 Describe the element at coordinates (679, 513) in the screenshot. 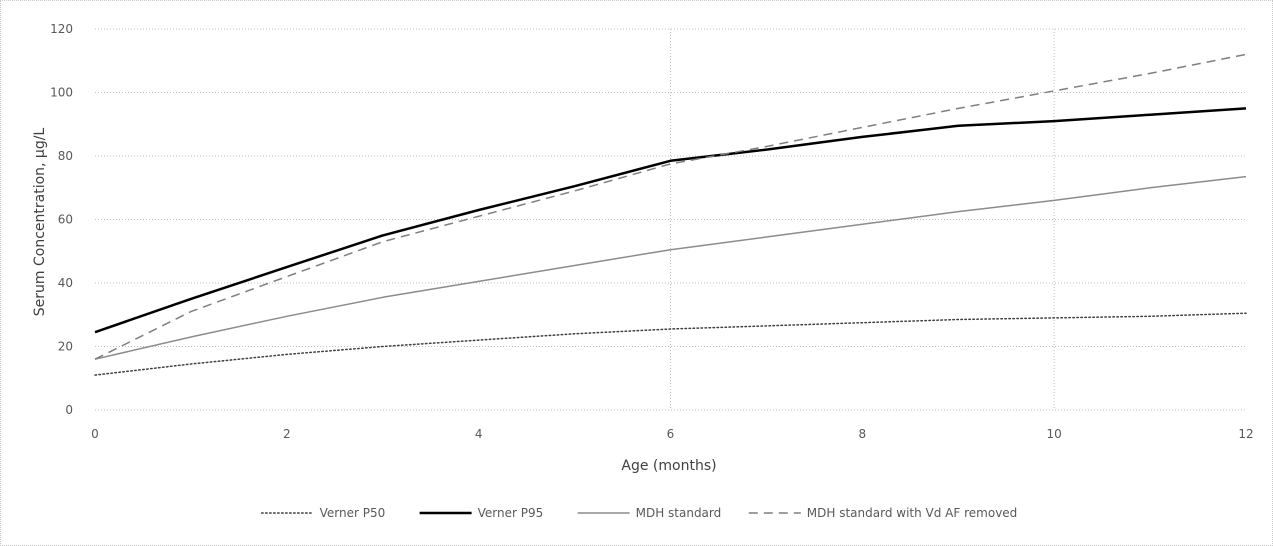

I see `legend-label: MDH standard` at that location.